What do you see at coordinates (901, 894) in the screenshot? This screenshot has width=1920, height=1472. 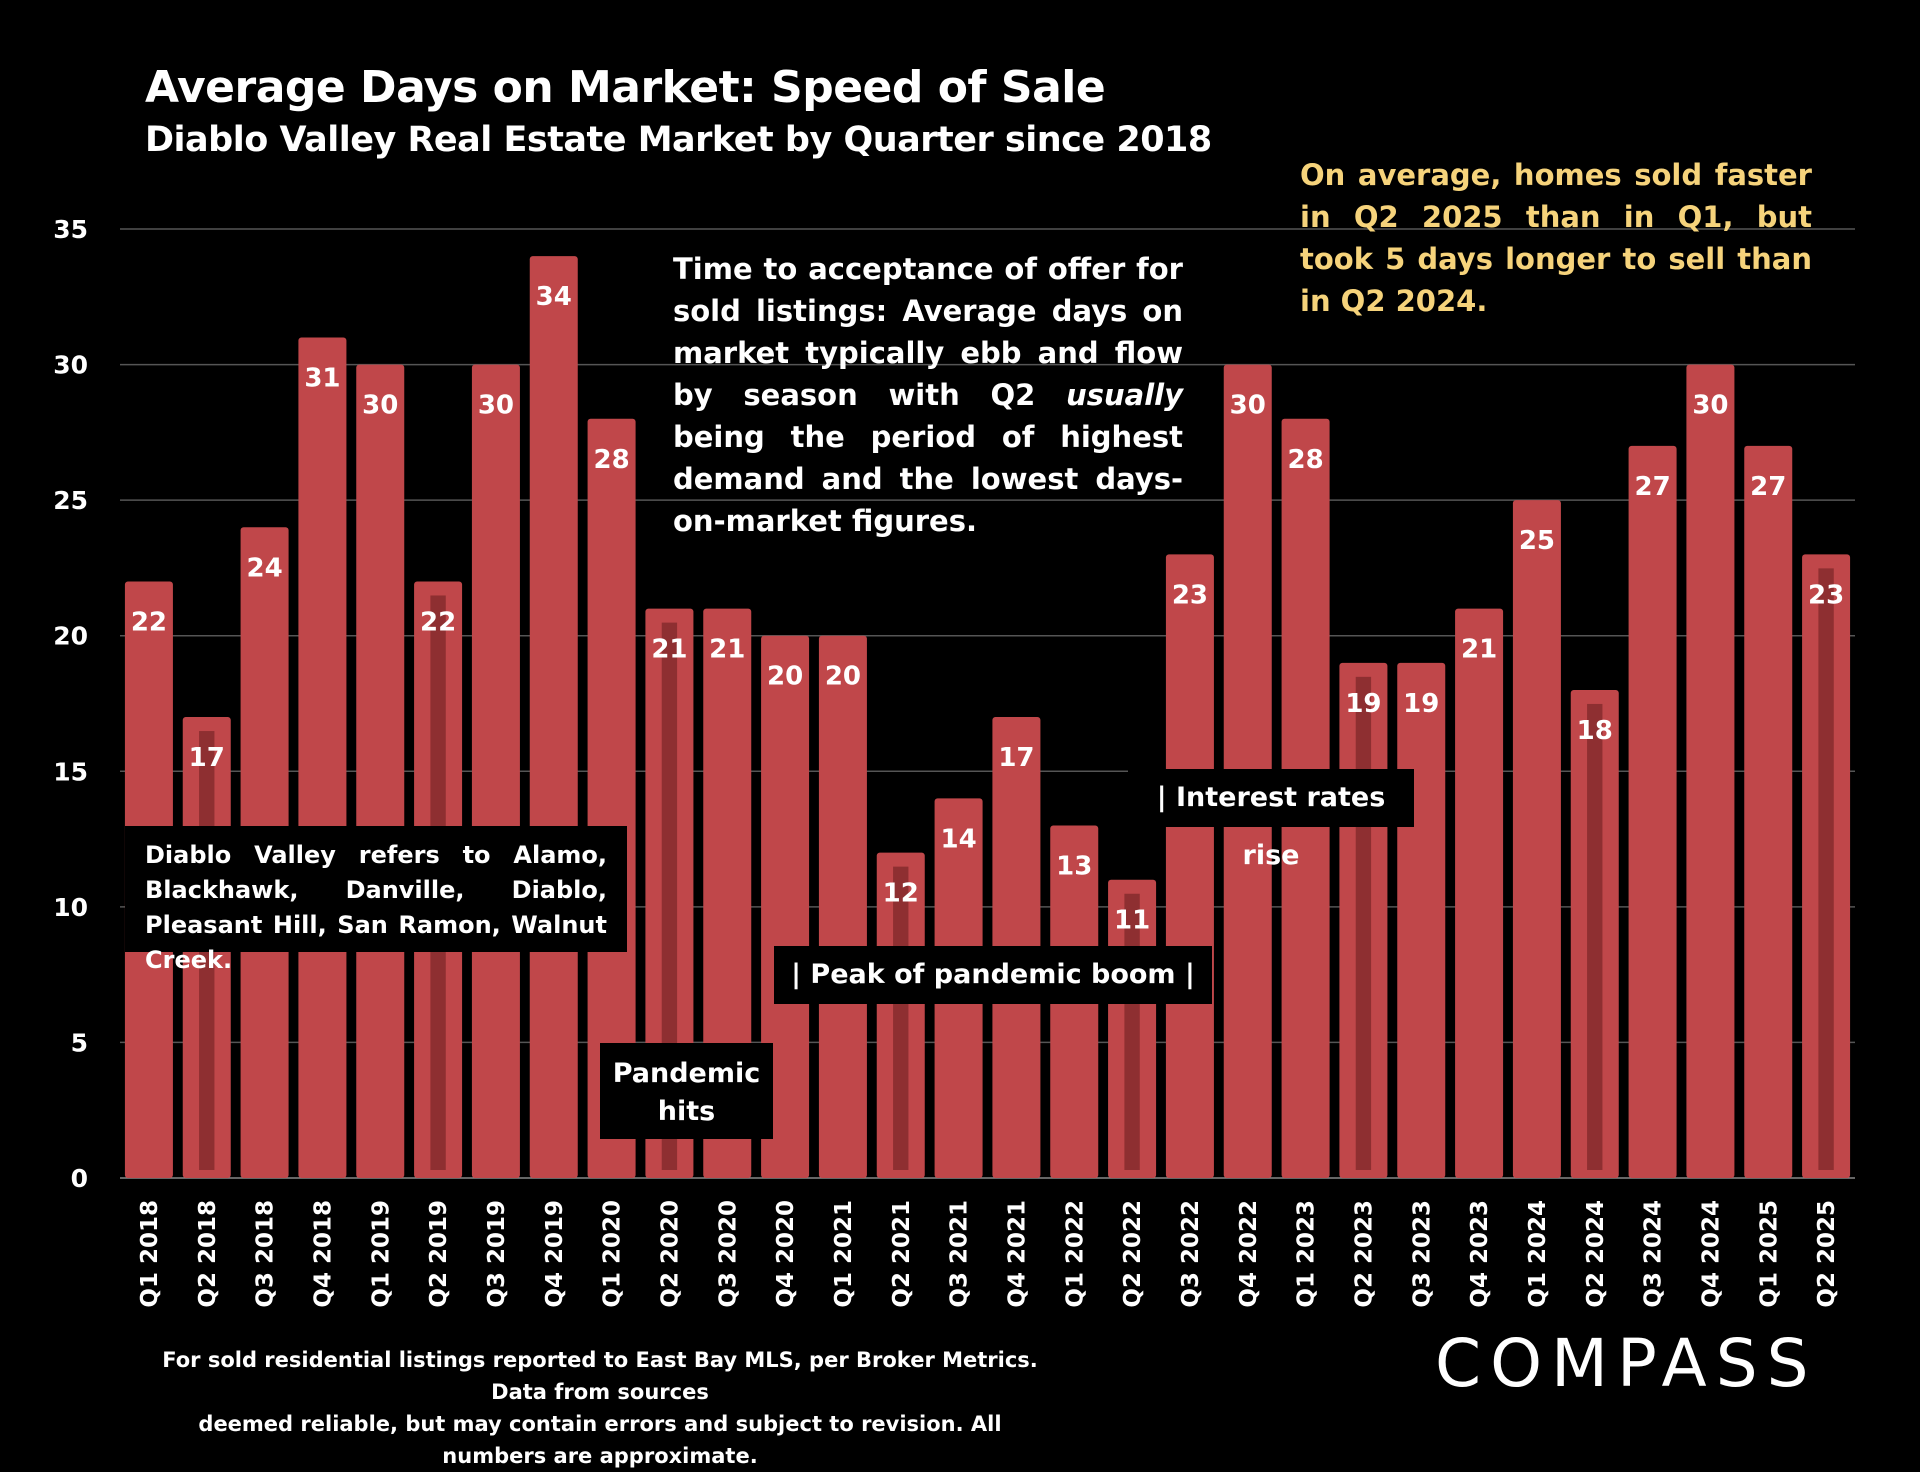 I see `data-label: 12` at bounding box center [901, 894].